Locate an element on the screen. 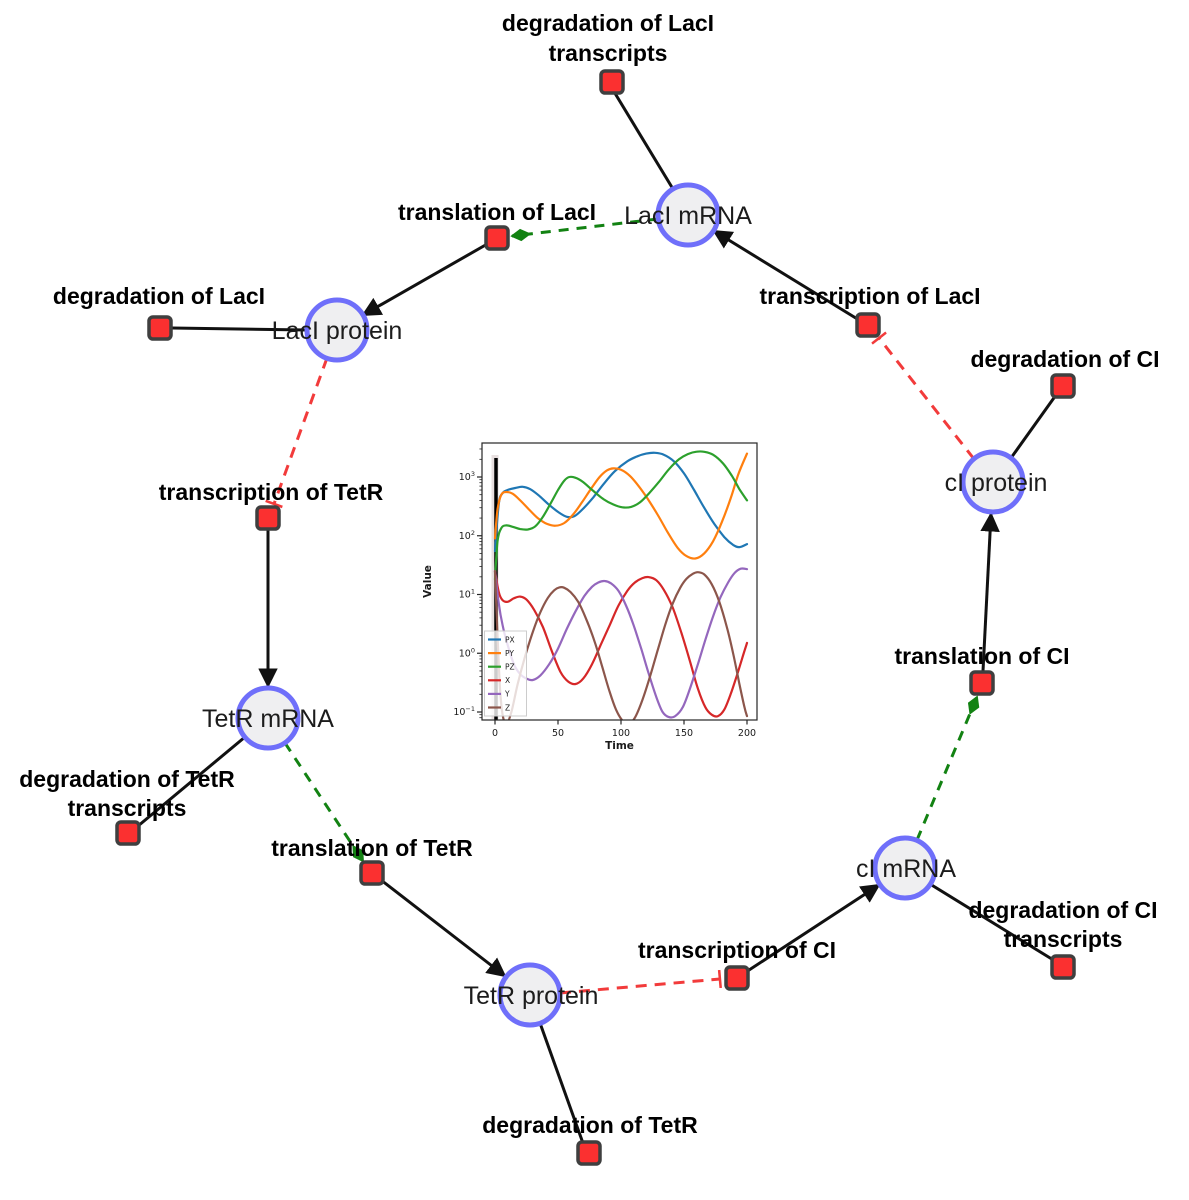  species-label-laci-mrna: LacI mRNA is located at coordinates (688, 216).